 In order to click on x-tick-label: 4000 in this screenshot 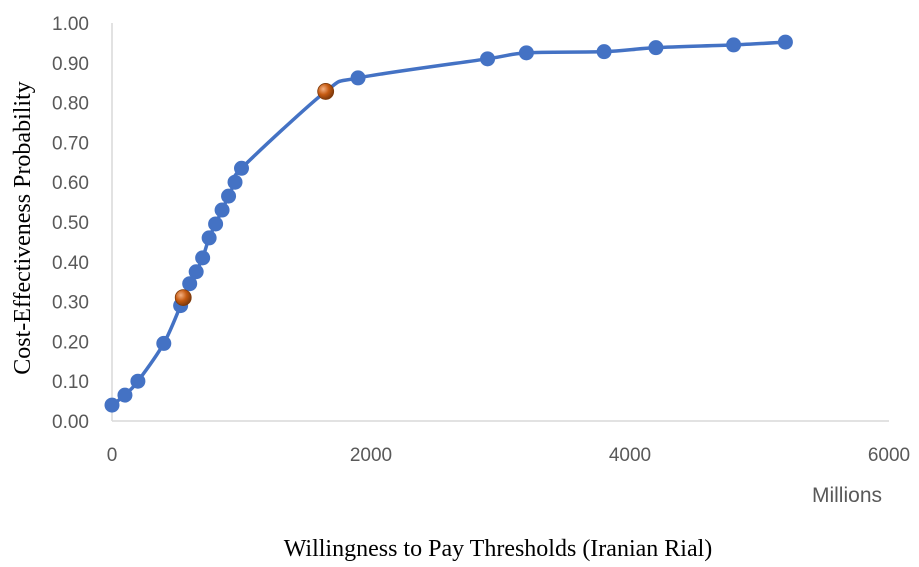, I will do `click(630, 455)`.